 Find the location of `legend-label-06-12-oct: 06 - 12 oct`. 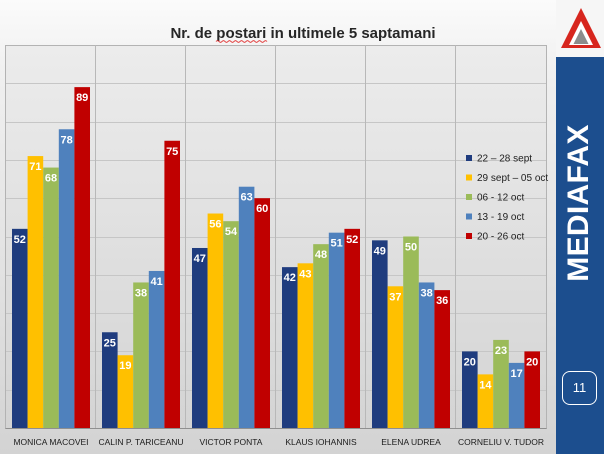

legend-label-06-12-oct: 06 - 12 oct is located at coordinates (500, 198).